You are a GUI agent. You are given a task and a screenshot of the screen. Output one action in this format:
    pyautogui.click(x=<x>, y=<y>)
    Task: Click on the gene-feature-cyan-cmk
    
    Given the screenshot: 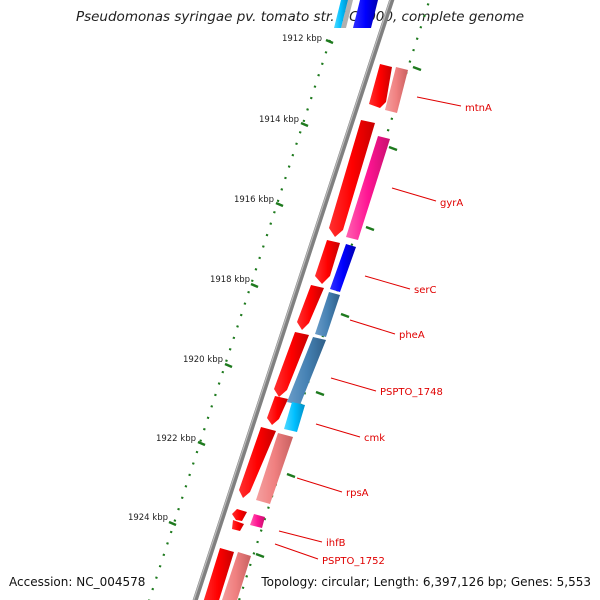 What is the action you would take?
    pyautogui.click(x=294, y=417)
    